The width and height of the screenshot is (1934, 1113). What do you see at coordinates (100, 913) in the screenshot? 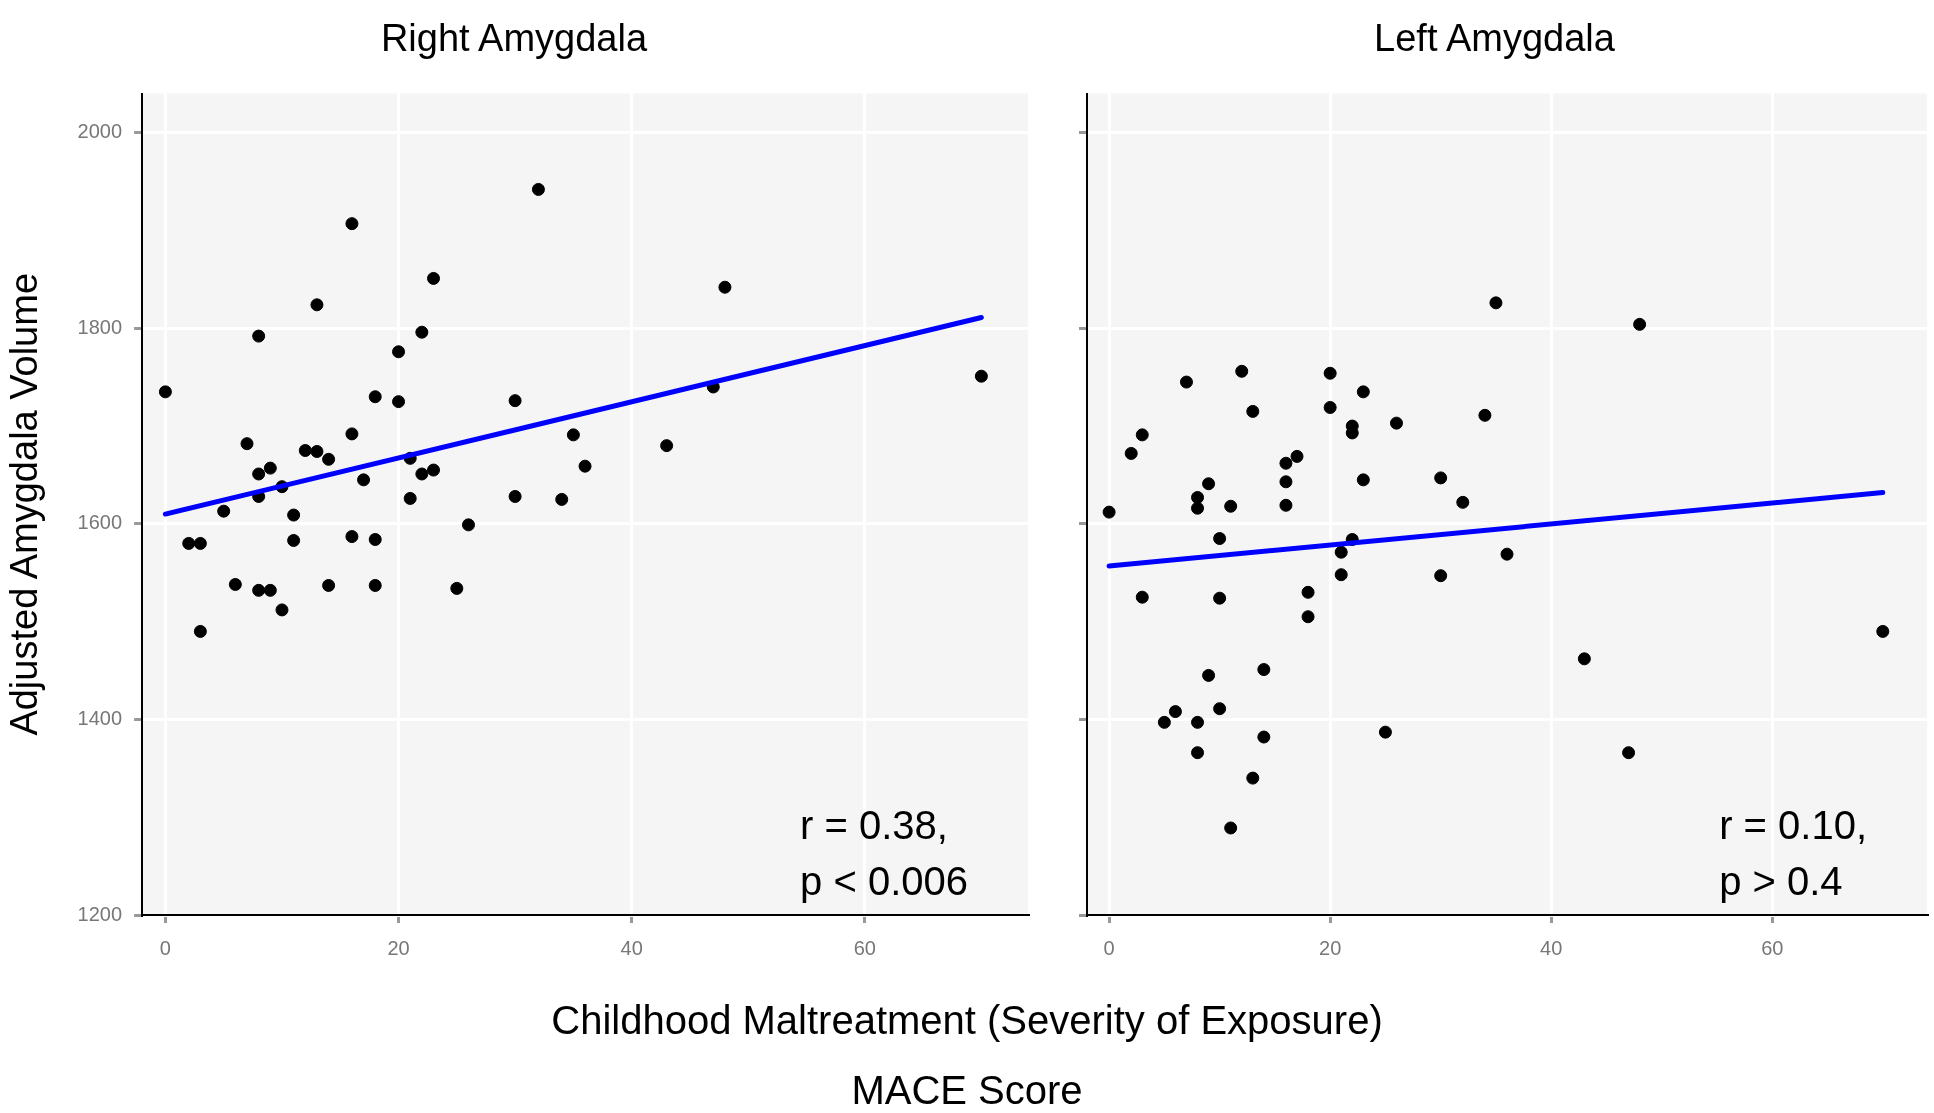
I see `y-tick-label: 1200` at bounding box center [100, 913].